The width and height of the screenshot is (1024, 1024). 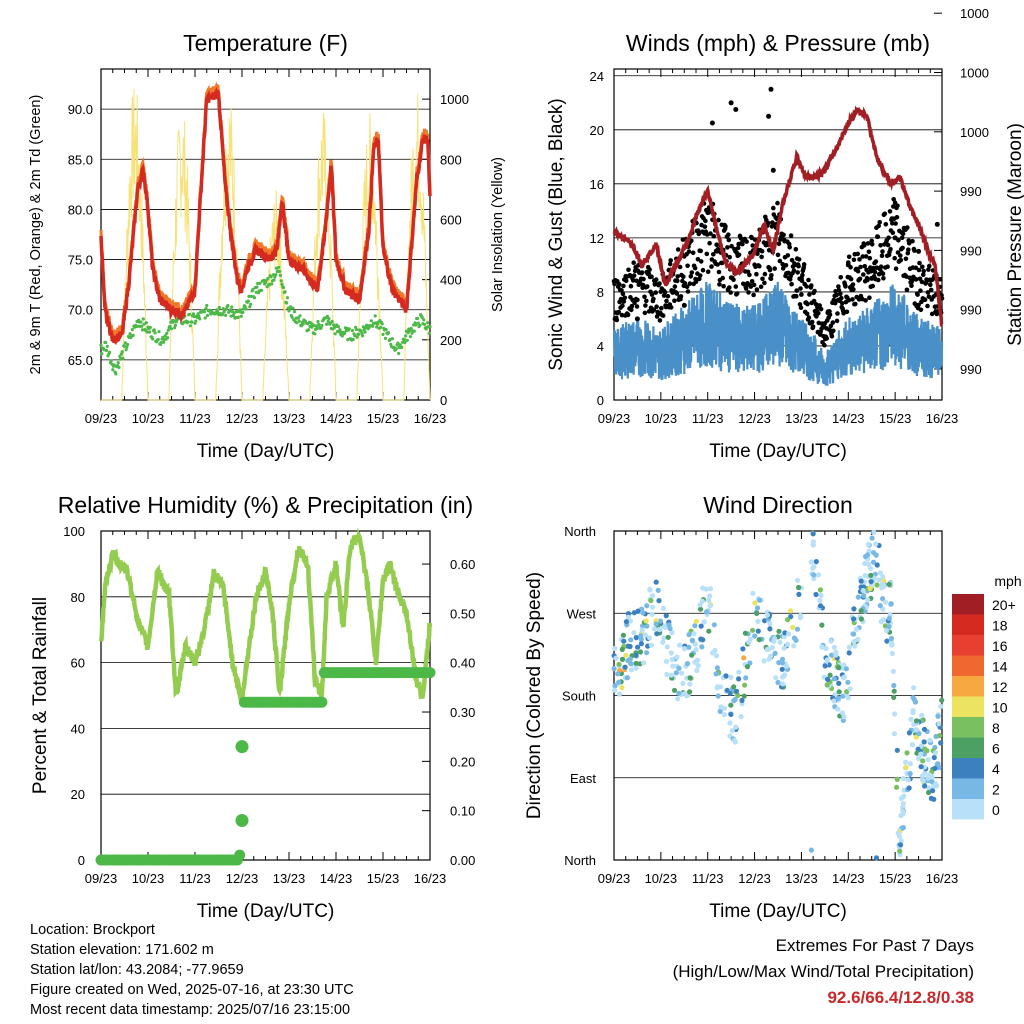 What do you see at coordinates (462, 663) in the screenshot?
I see `y2-tick-label: 0.40` at bounding box center [462, 663].